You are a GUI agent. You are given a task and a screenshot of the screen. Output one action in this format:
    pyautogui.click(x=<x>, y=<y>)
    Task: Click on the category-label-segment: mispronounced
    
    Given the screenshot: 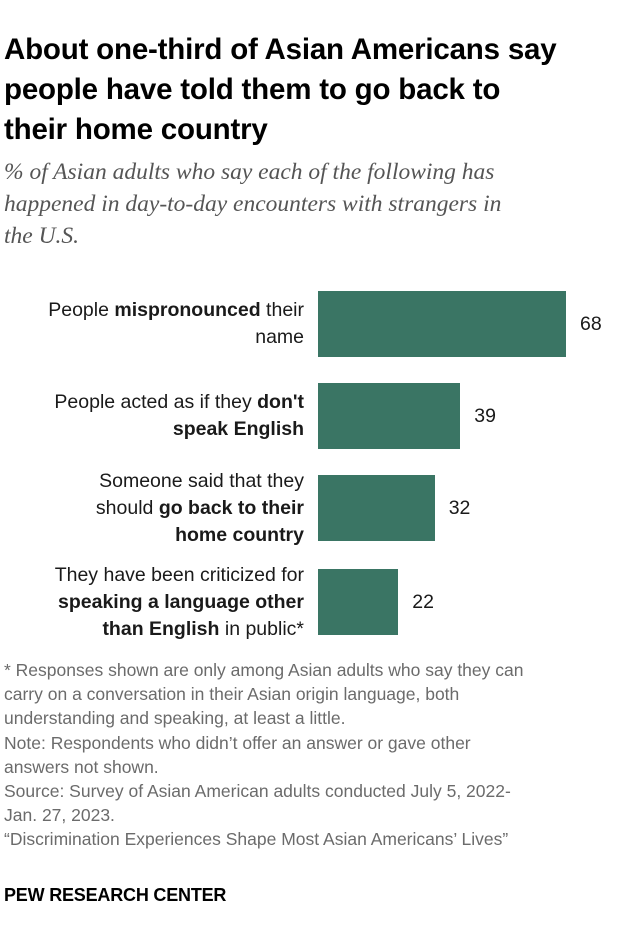 What is the action you would take?
    pyautogui.click(x=187, y=310)
    